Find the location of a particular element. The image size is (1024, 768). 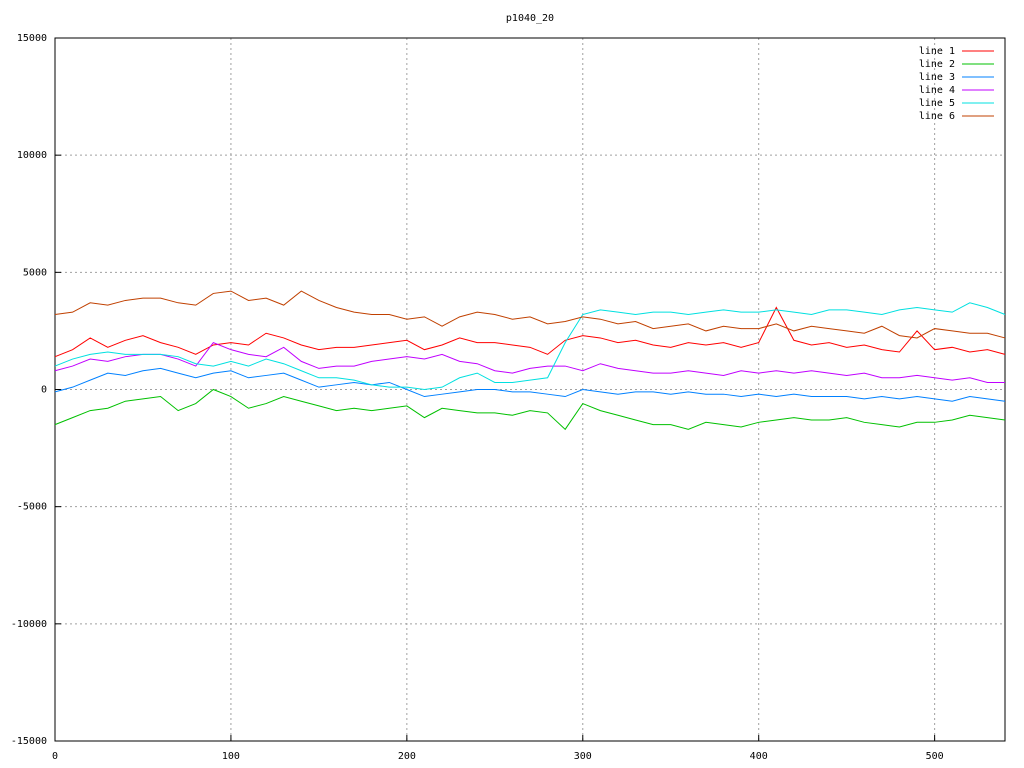

legend-label: line 6 is located at coordinates (937, 116).